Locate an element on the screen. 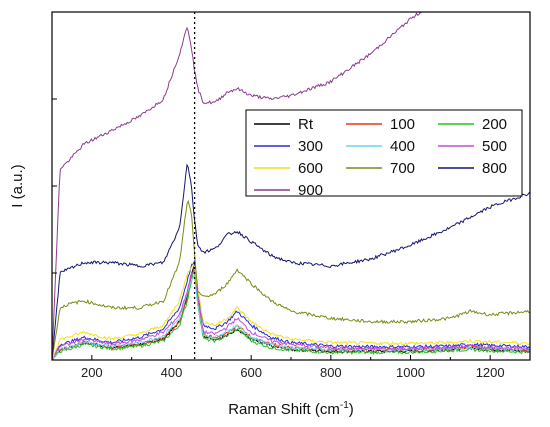  legend-label-400: 400 is located at coordinates (402, 146).